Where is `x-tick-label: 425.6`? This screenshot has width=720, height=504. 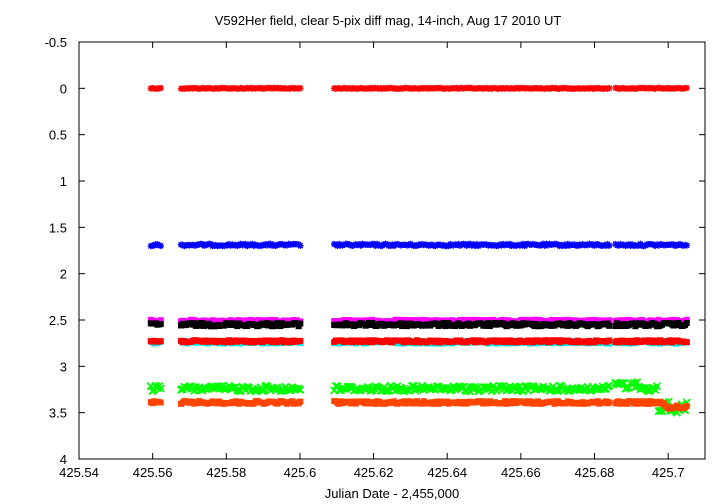
x-tick-label: 425.6 is located at coordinates (300, 472).